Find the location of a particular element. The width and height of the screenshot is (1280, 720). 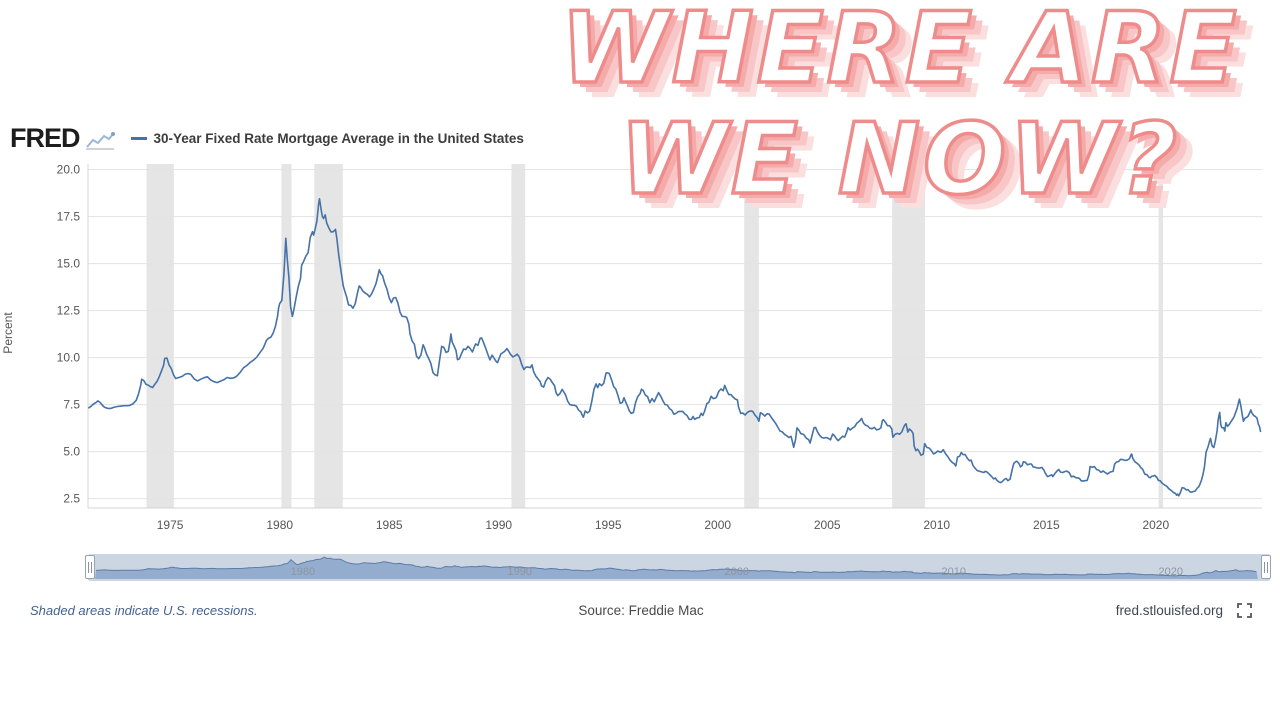

range-slider-chart: 1980 1990 2000 2010 2020 is located at coordinates (640, 568).